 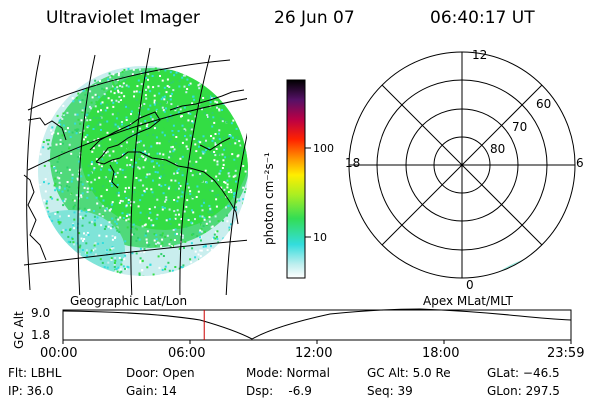 I want to click on lat-label-80: 80, so click(x=498, y=149).